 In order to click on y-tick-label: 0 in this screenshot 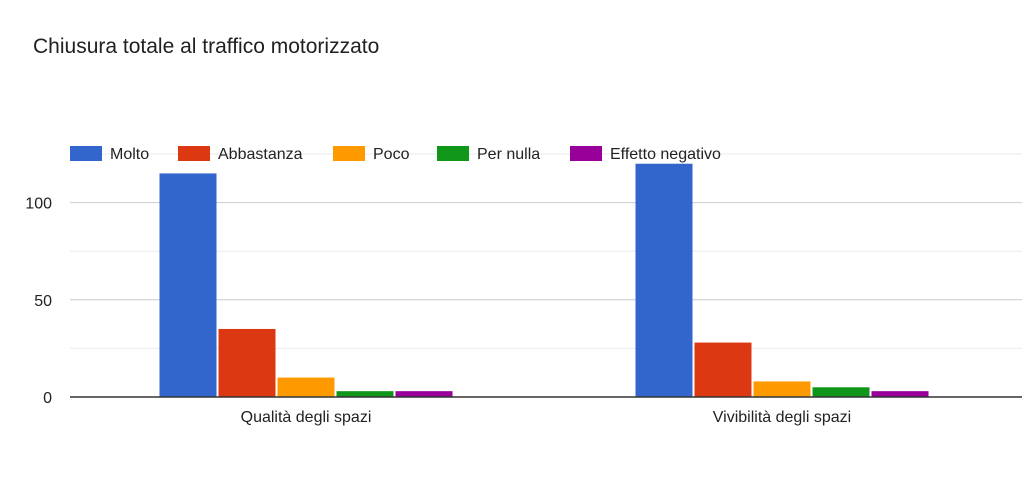, I will do `click(47, 398)`.